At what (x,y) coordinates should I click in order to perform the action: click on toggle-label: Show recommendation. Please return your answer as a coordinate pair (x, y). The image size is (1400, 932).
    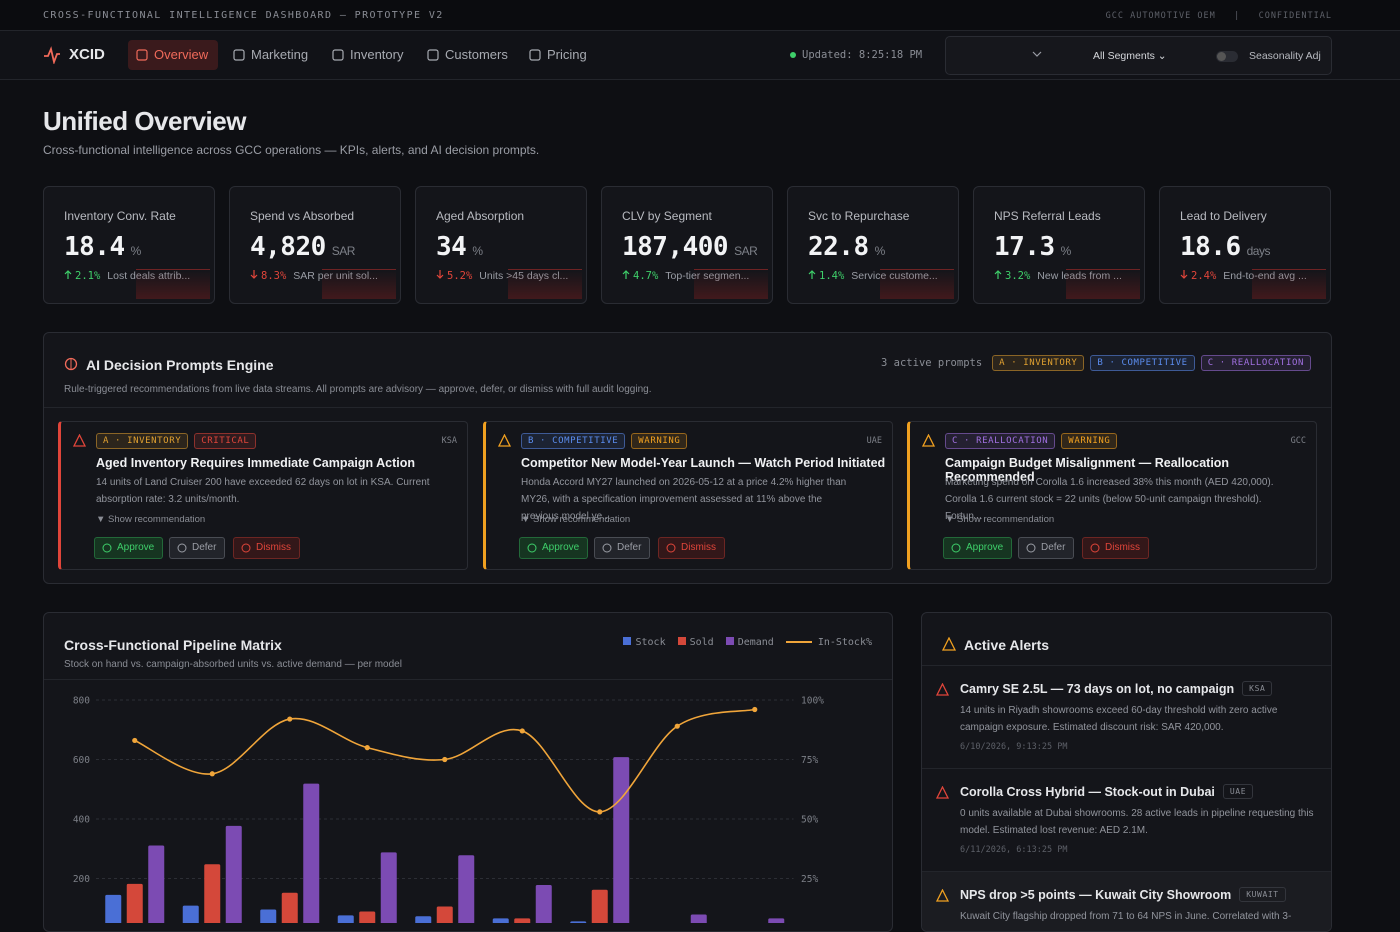
    Looking at the image, I should click on (157, 519).